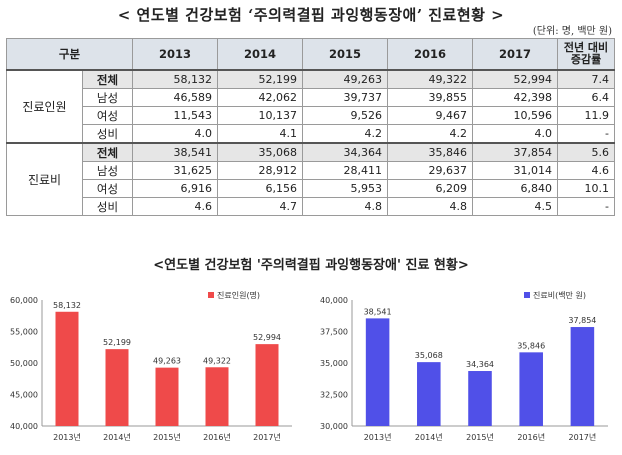 The image size is (622, 455). I want to click on legend-label: 진료인원(명), so click(238, 295).